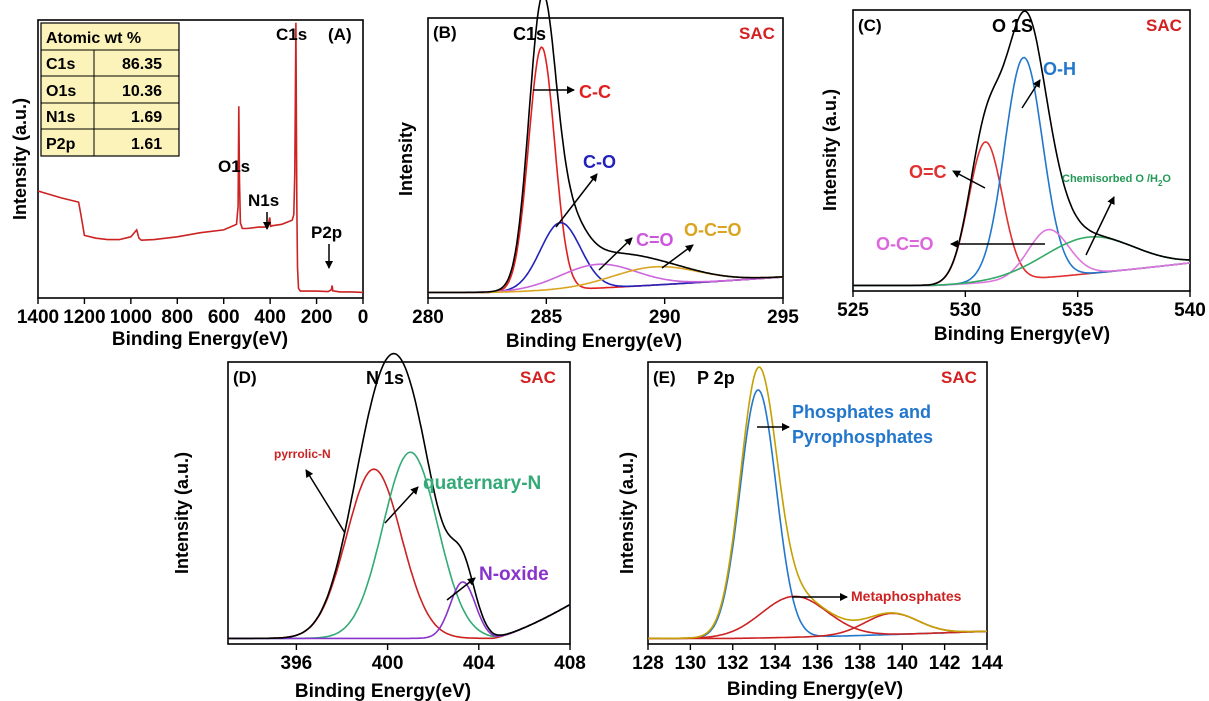 The image size is (1209, 701). Describe the element at coordinates (401, 505) in the screenshot. I see `arrow-quaternary` at that location.